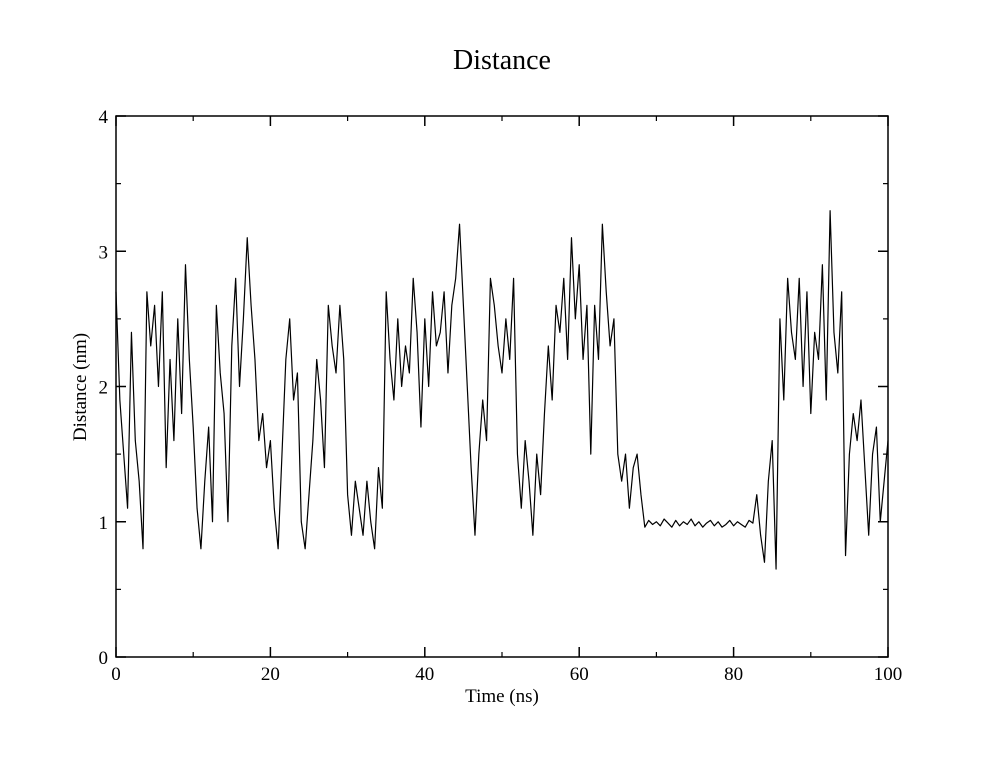 The width and height of the screenshot is (1000, 773). What do you see at coordinates (270, 674) in the screenshot?
I see `x-tick-label: 20` at bounding box center [270, 674].